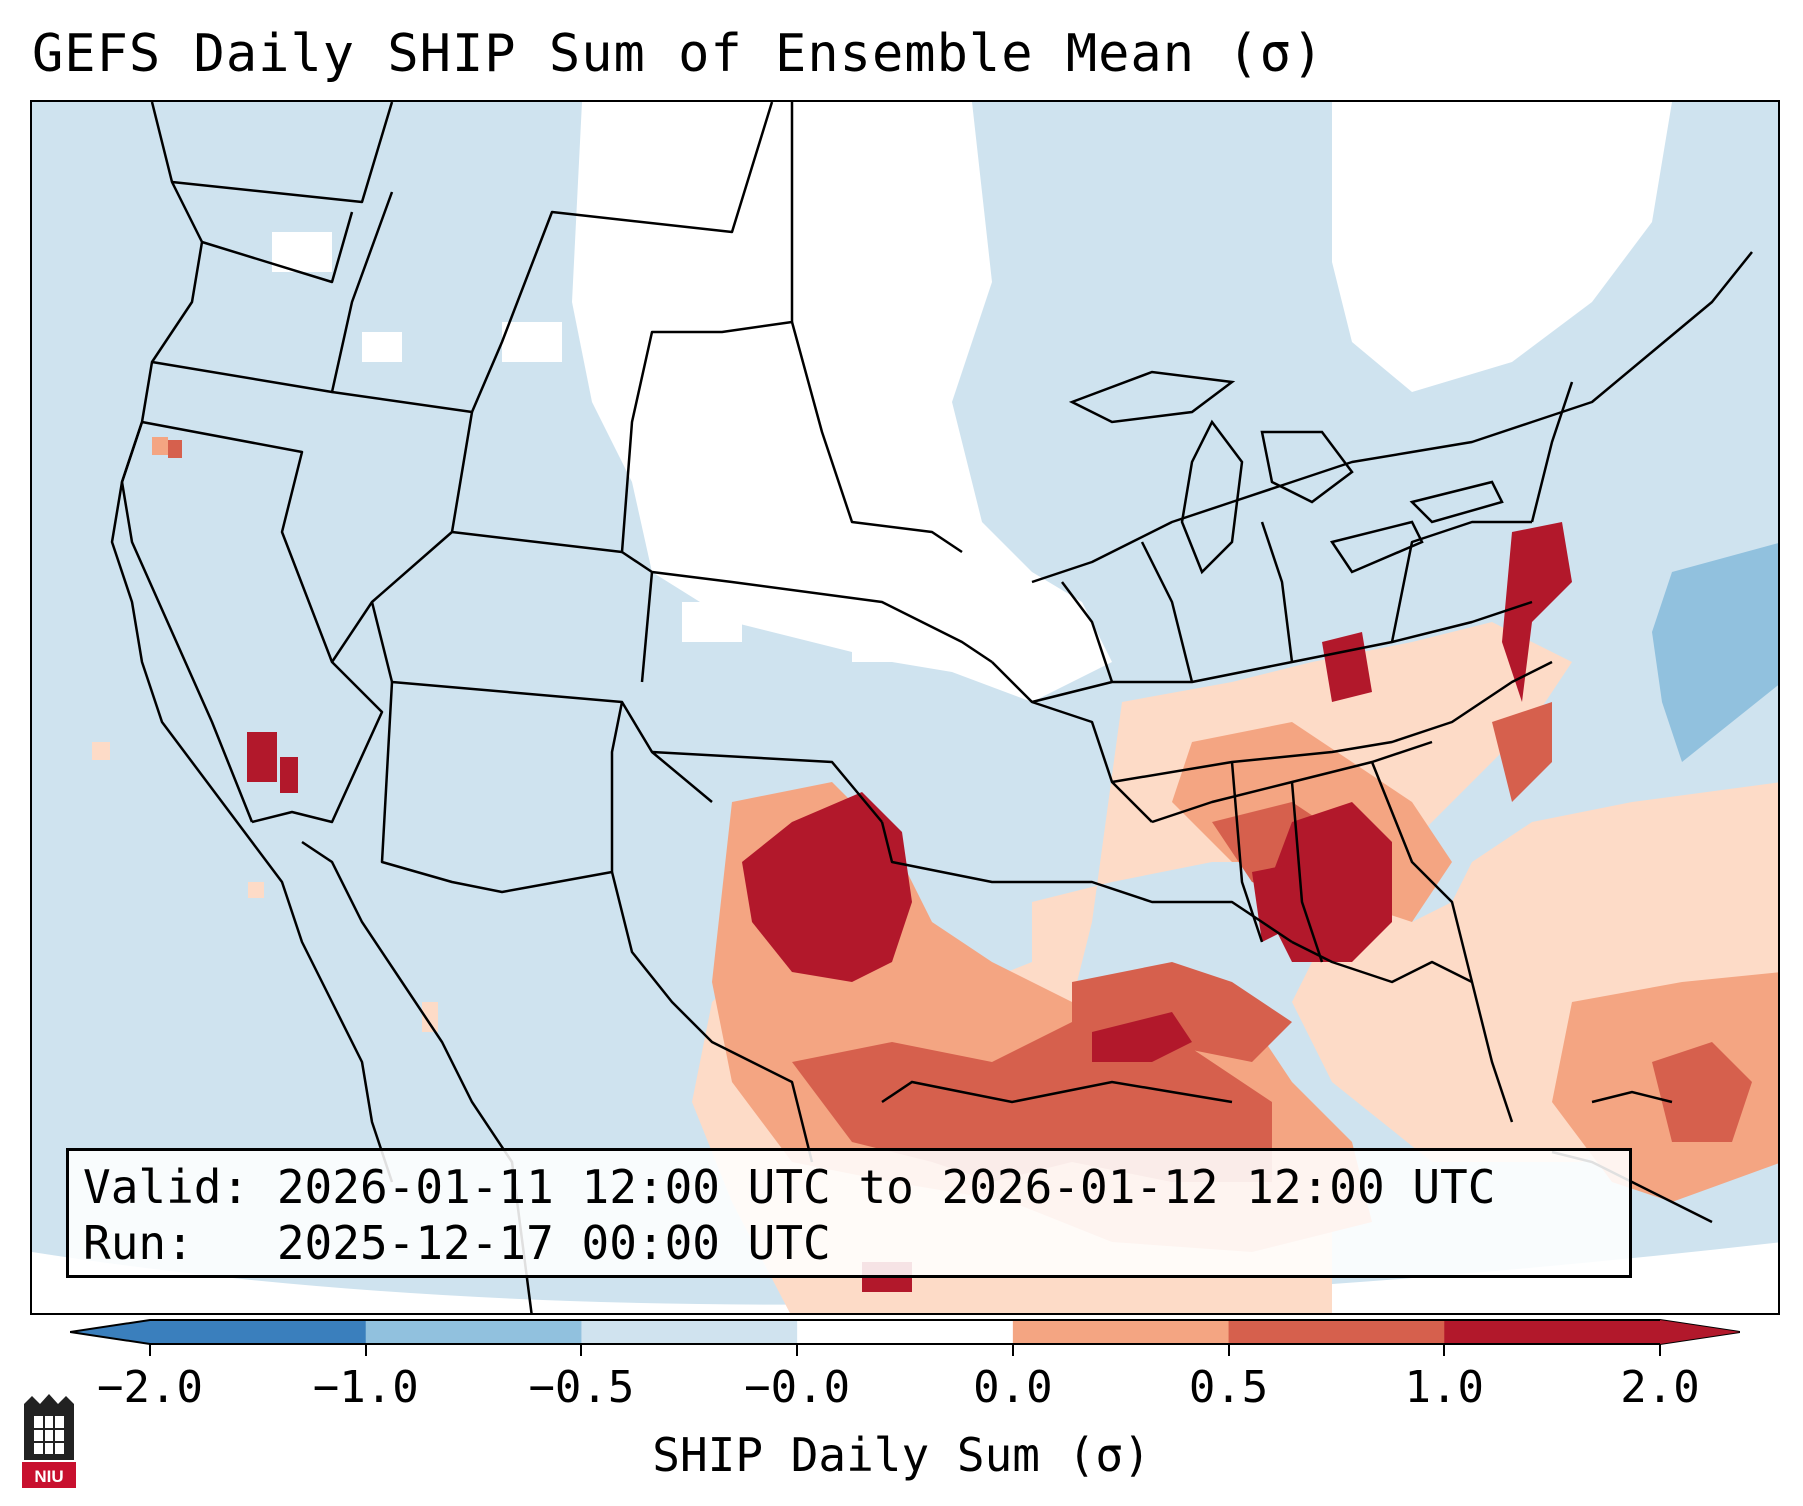  What do you see at coordinates (457, 1243) in the screenshot?
I see `run-time-text: Run: 2025-12-17 00:00 UTC` at bounding box center [457, 1243].